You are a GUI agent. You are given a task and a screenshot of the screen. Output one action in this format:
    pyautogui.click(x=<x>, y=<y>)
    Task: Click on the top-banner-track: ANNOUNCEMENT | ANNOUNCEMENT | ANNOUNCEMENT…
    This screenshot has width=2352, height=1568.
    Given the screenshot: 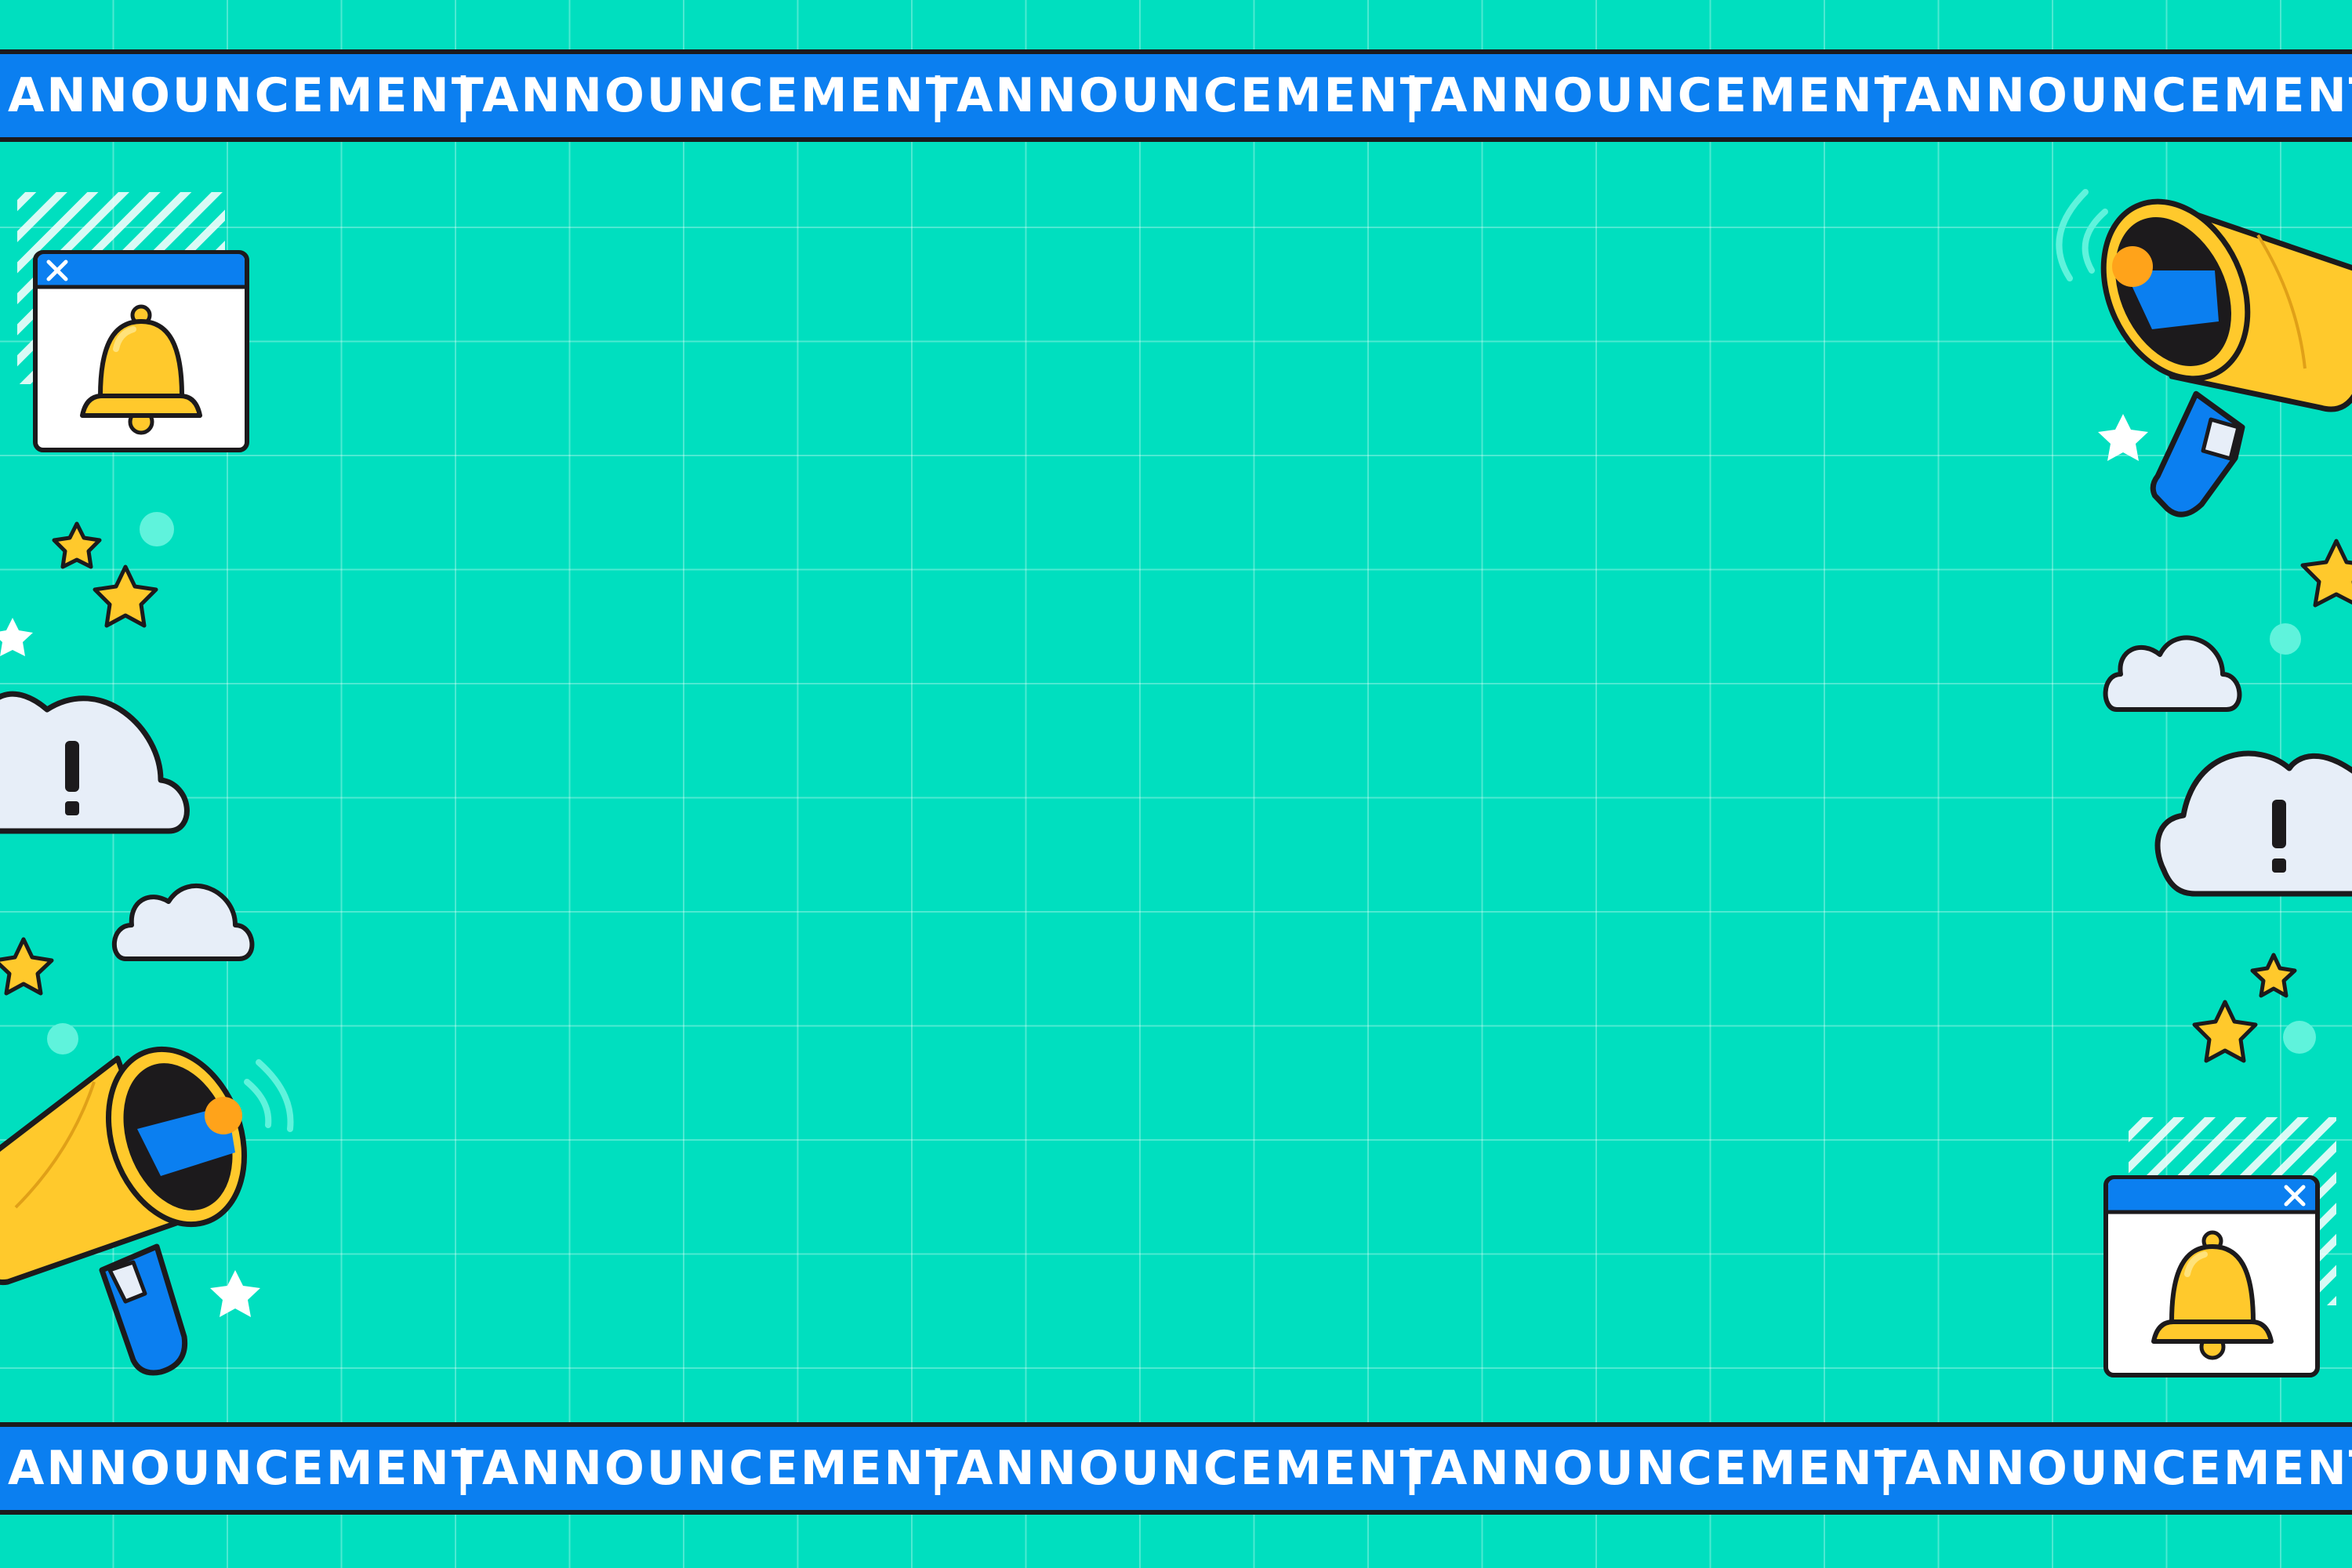 What is the action you would take?
    pyautogui.click(x=1176, y=95)
    